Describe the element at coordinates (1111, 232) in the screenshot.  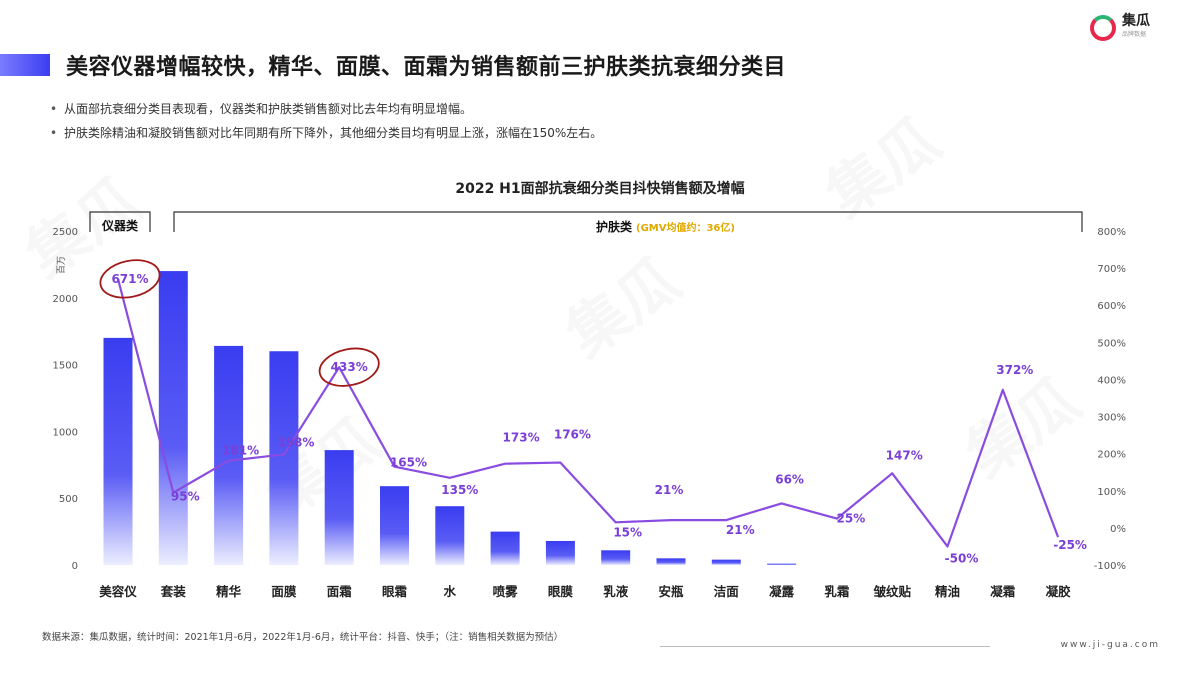
I see `y2-tick-label: 800%` at that location.